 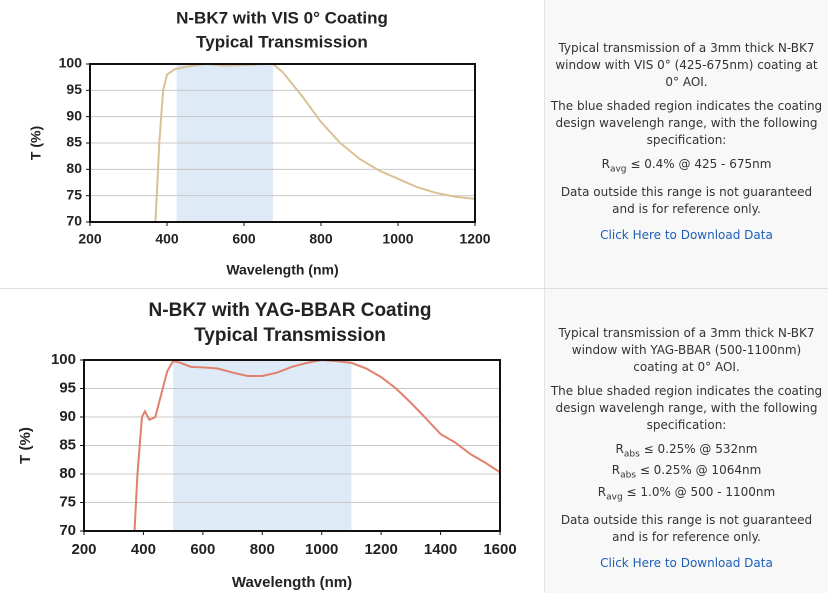 What do you see at coordinates (701, 491) in the screenshot?
I see `spec-text: ≤ 1.0% @ 500 - 1100nm` at bounding box center [701, 491].